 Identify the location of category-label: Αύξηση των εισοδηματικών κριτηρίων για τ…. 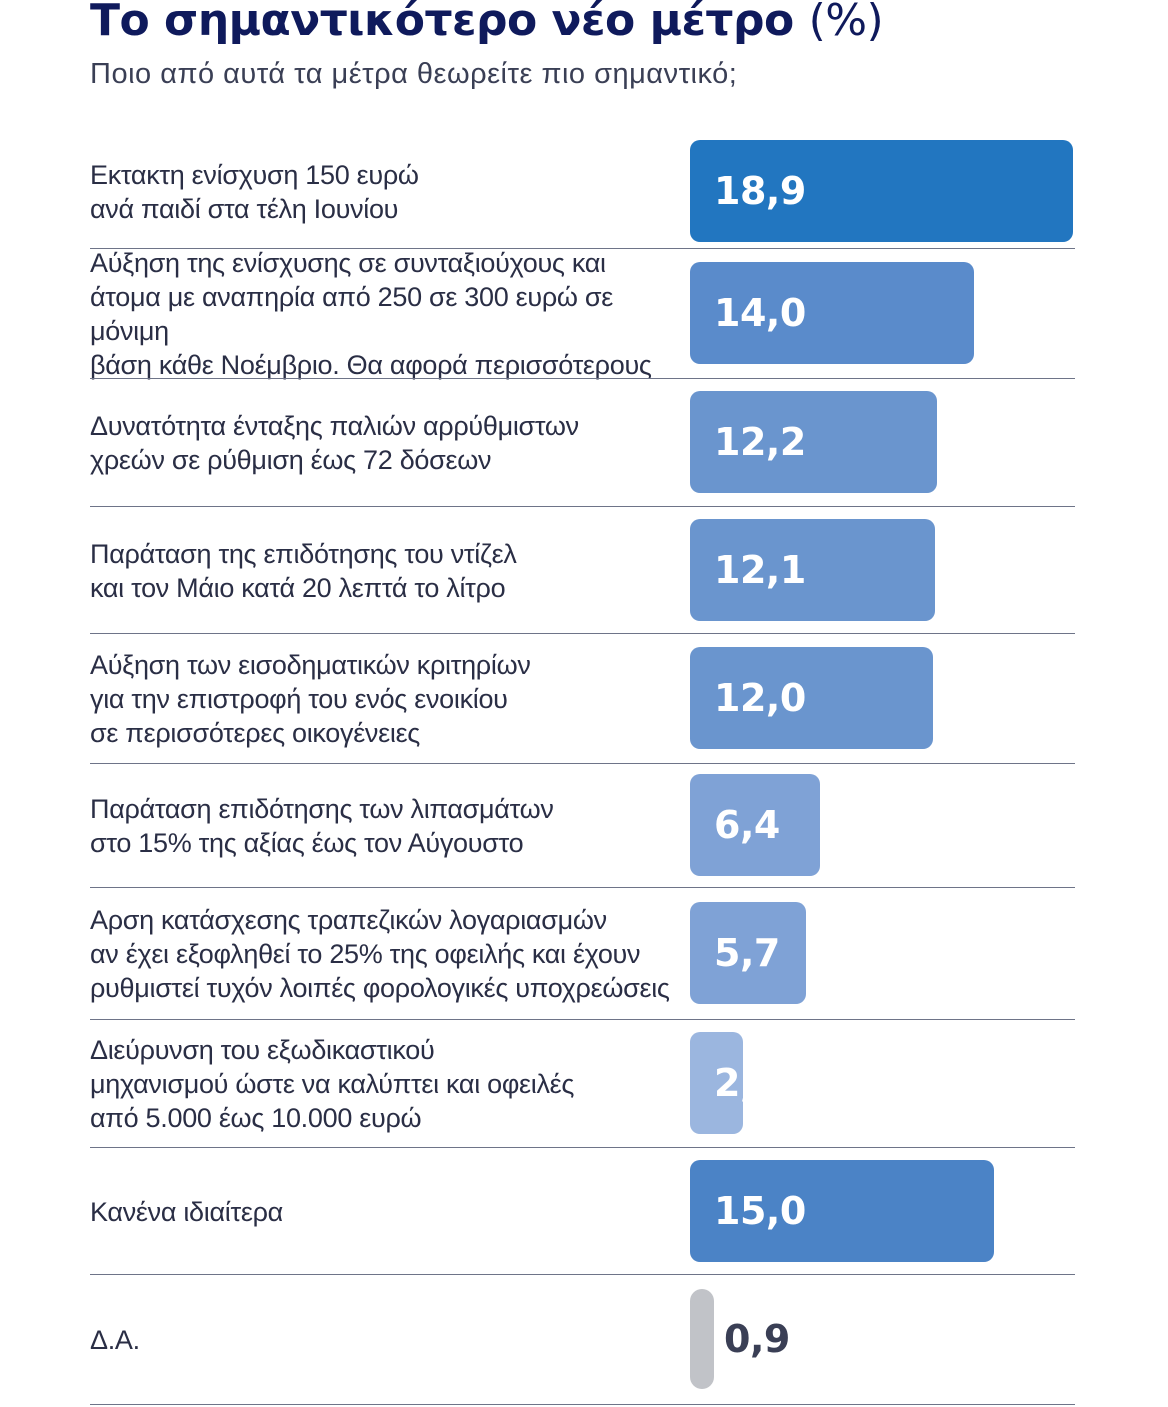
(310, 699).